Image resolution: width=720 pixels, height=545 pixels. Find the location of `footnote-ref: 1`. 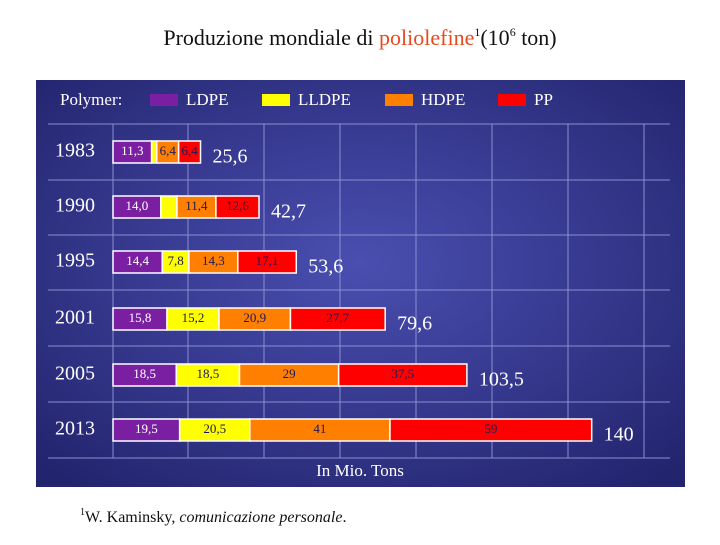

footnote-ref: 1 is located at coordinates (82, 512).